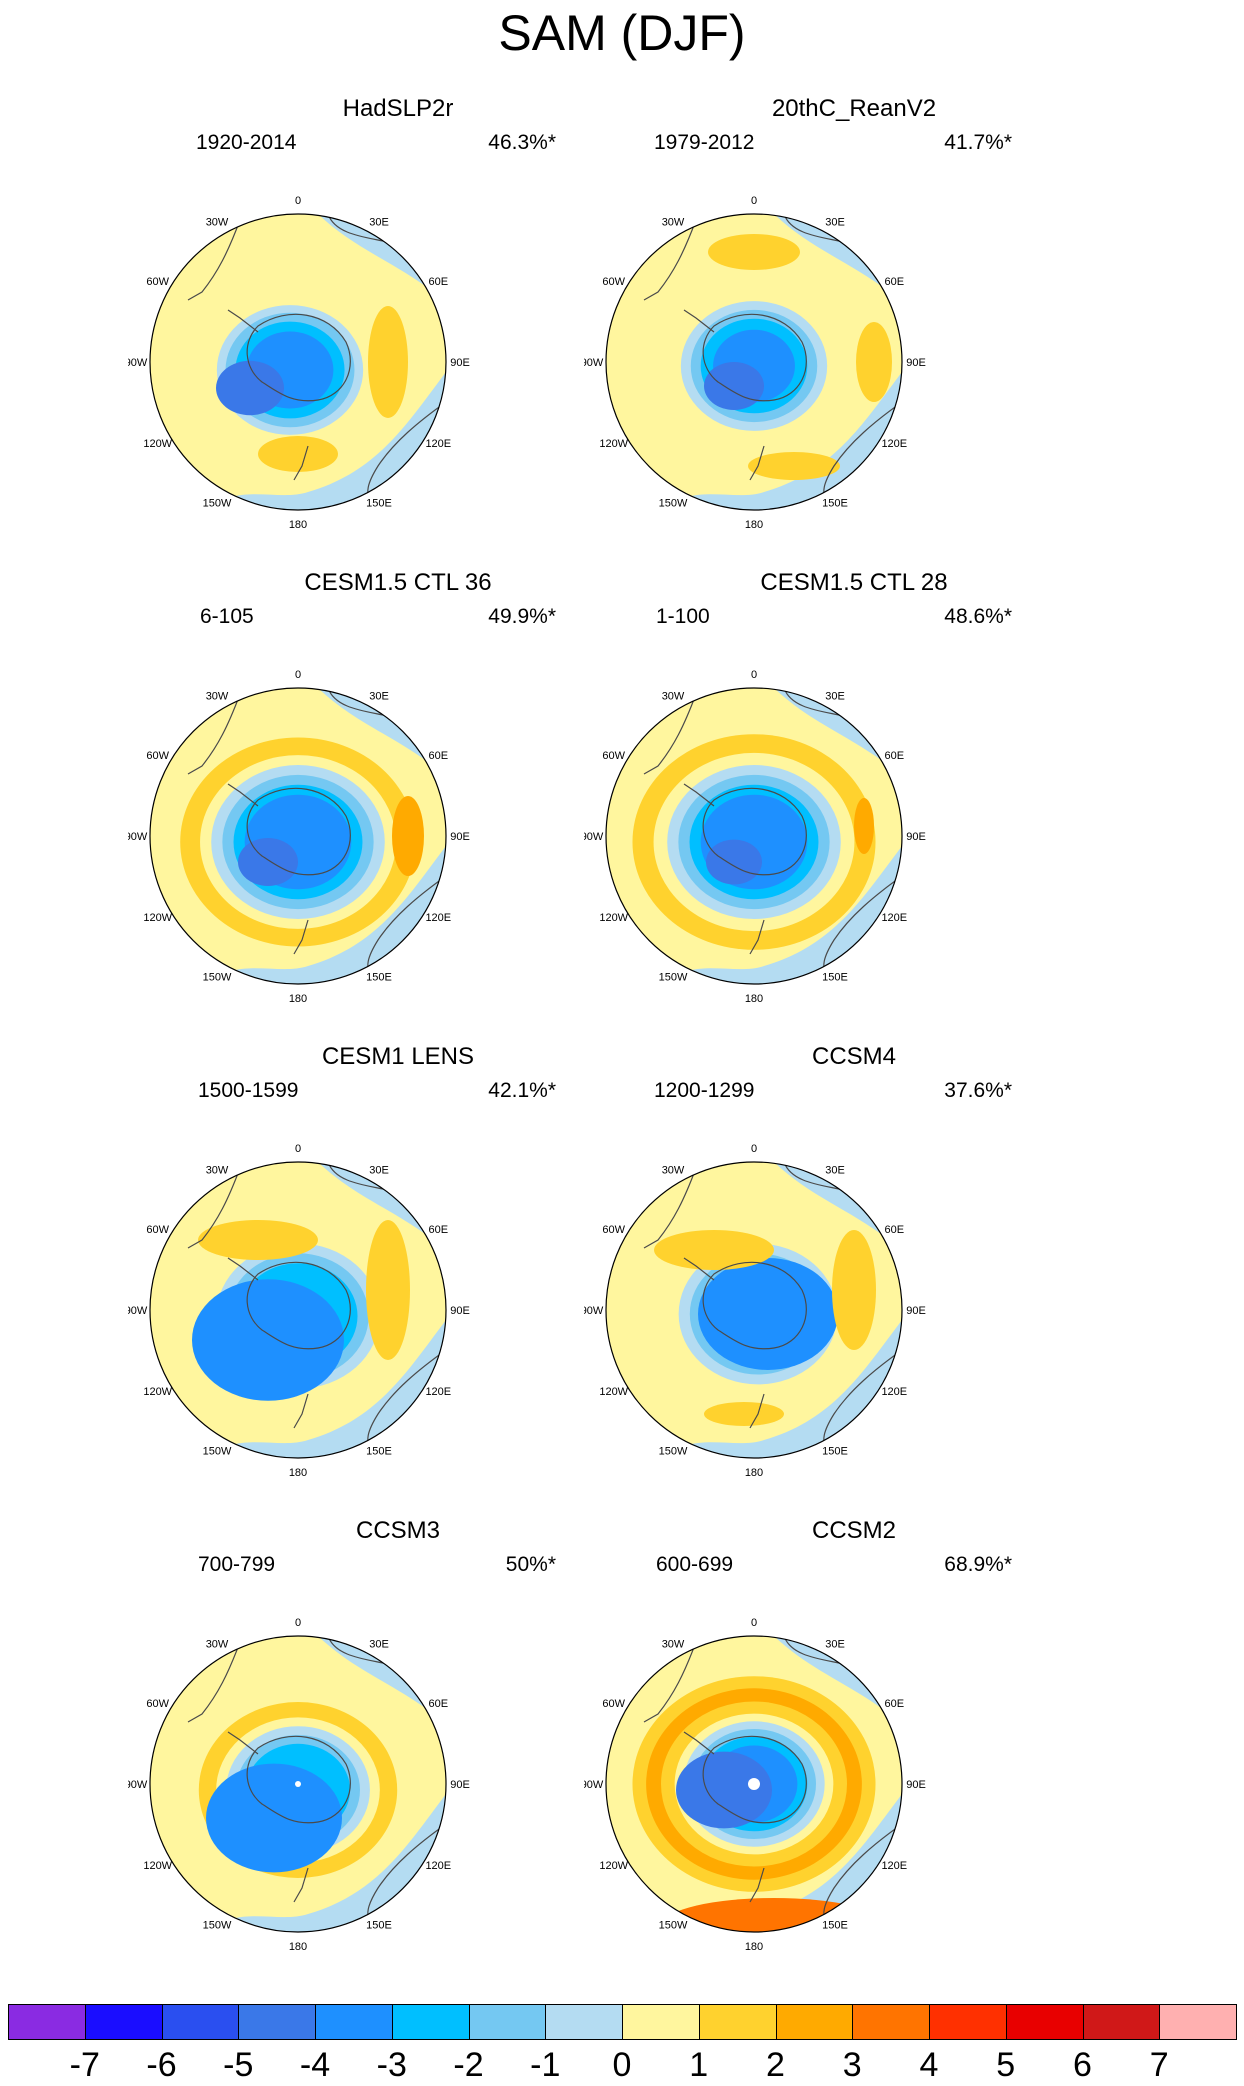 The image size is (1244, 2086). Describe the element at coordinates (699, 2065) in the screenshot. I see `colorbar-tick-label: 1` at that location.